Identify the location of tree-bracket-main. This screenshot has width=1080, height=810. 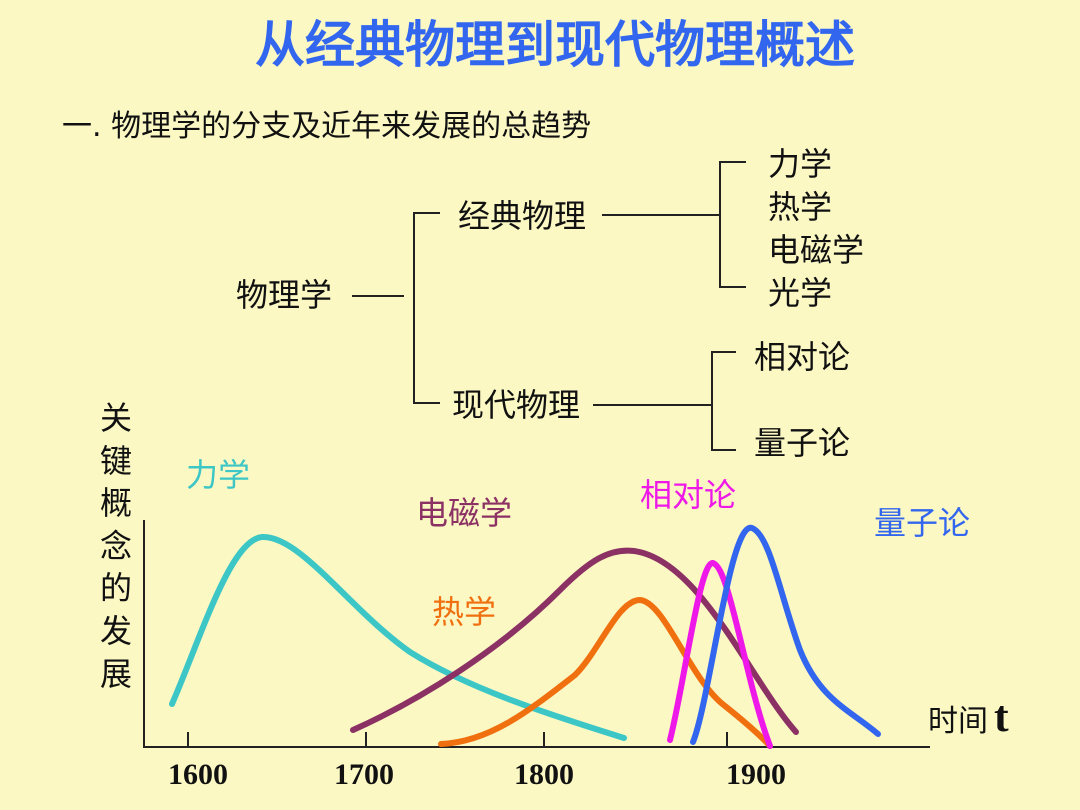
(426, 308).